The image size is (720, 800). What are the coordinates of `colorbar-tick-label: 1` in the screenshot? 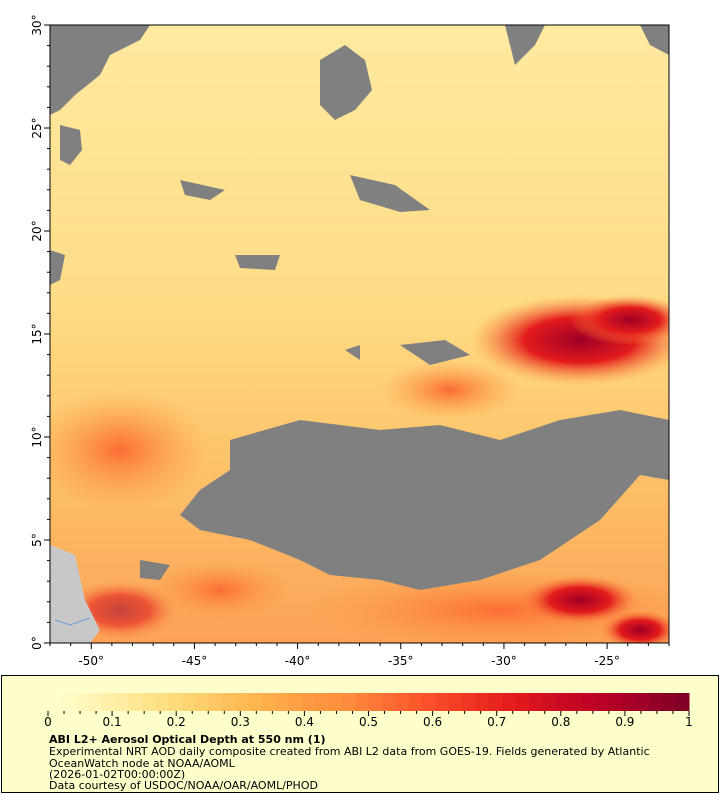 It's located at (689, 722).